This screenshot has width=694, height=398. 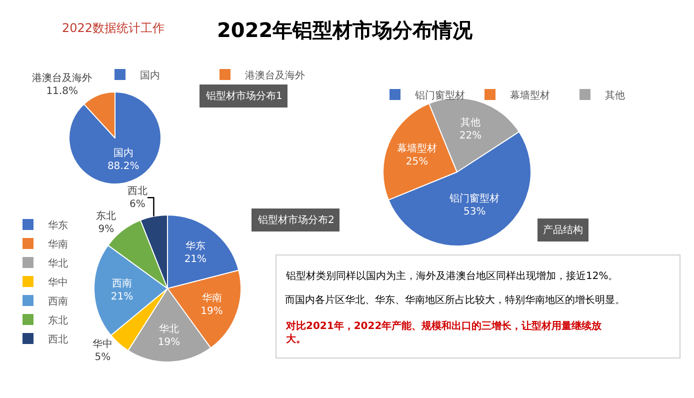 What do you see at coordinates (58, 225) in the screenshot?
I see `legend-label: 华东` at bounding box center [58, 225].